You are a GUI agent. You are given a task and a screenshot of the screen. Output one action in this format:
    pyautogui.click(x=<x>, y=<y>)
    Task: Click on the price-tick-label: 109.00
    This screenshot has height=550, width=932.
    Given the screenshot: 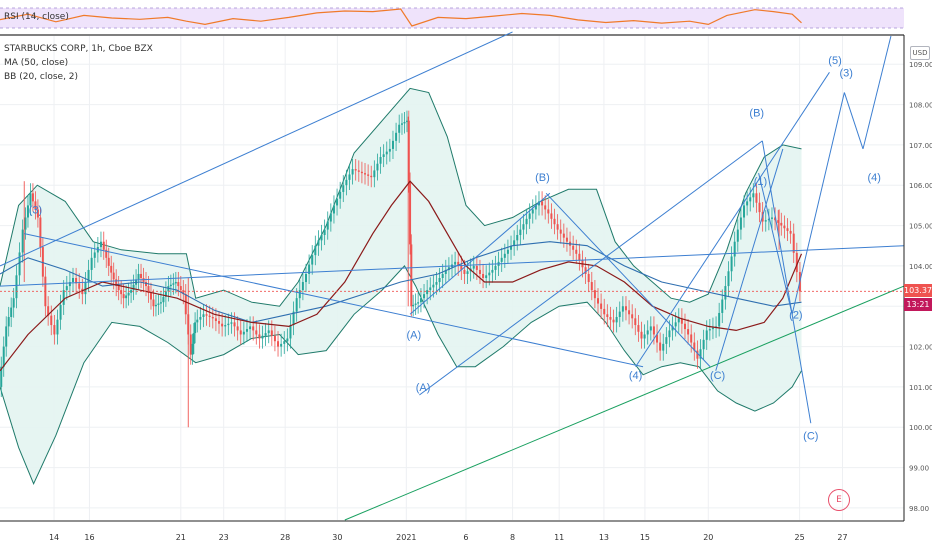 What is the action you would take?
    pyautogui.click(x=920, y=65)
    